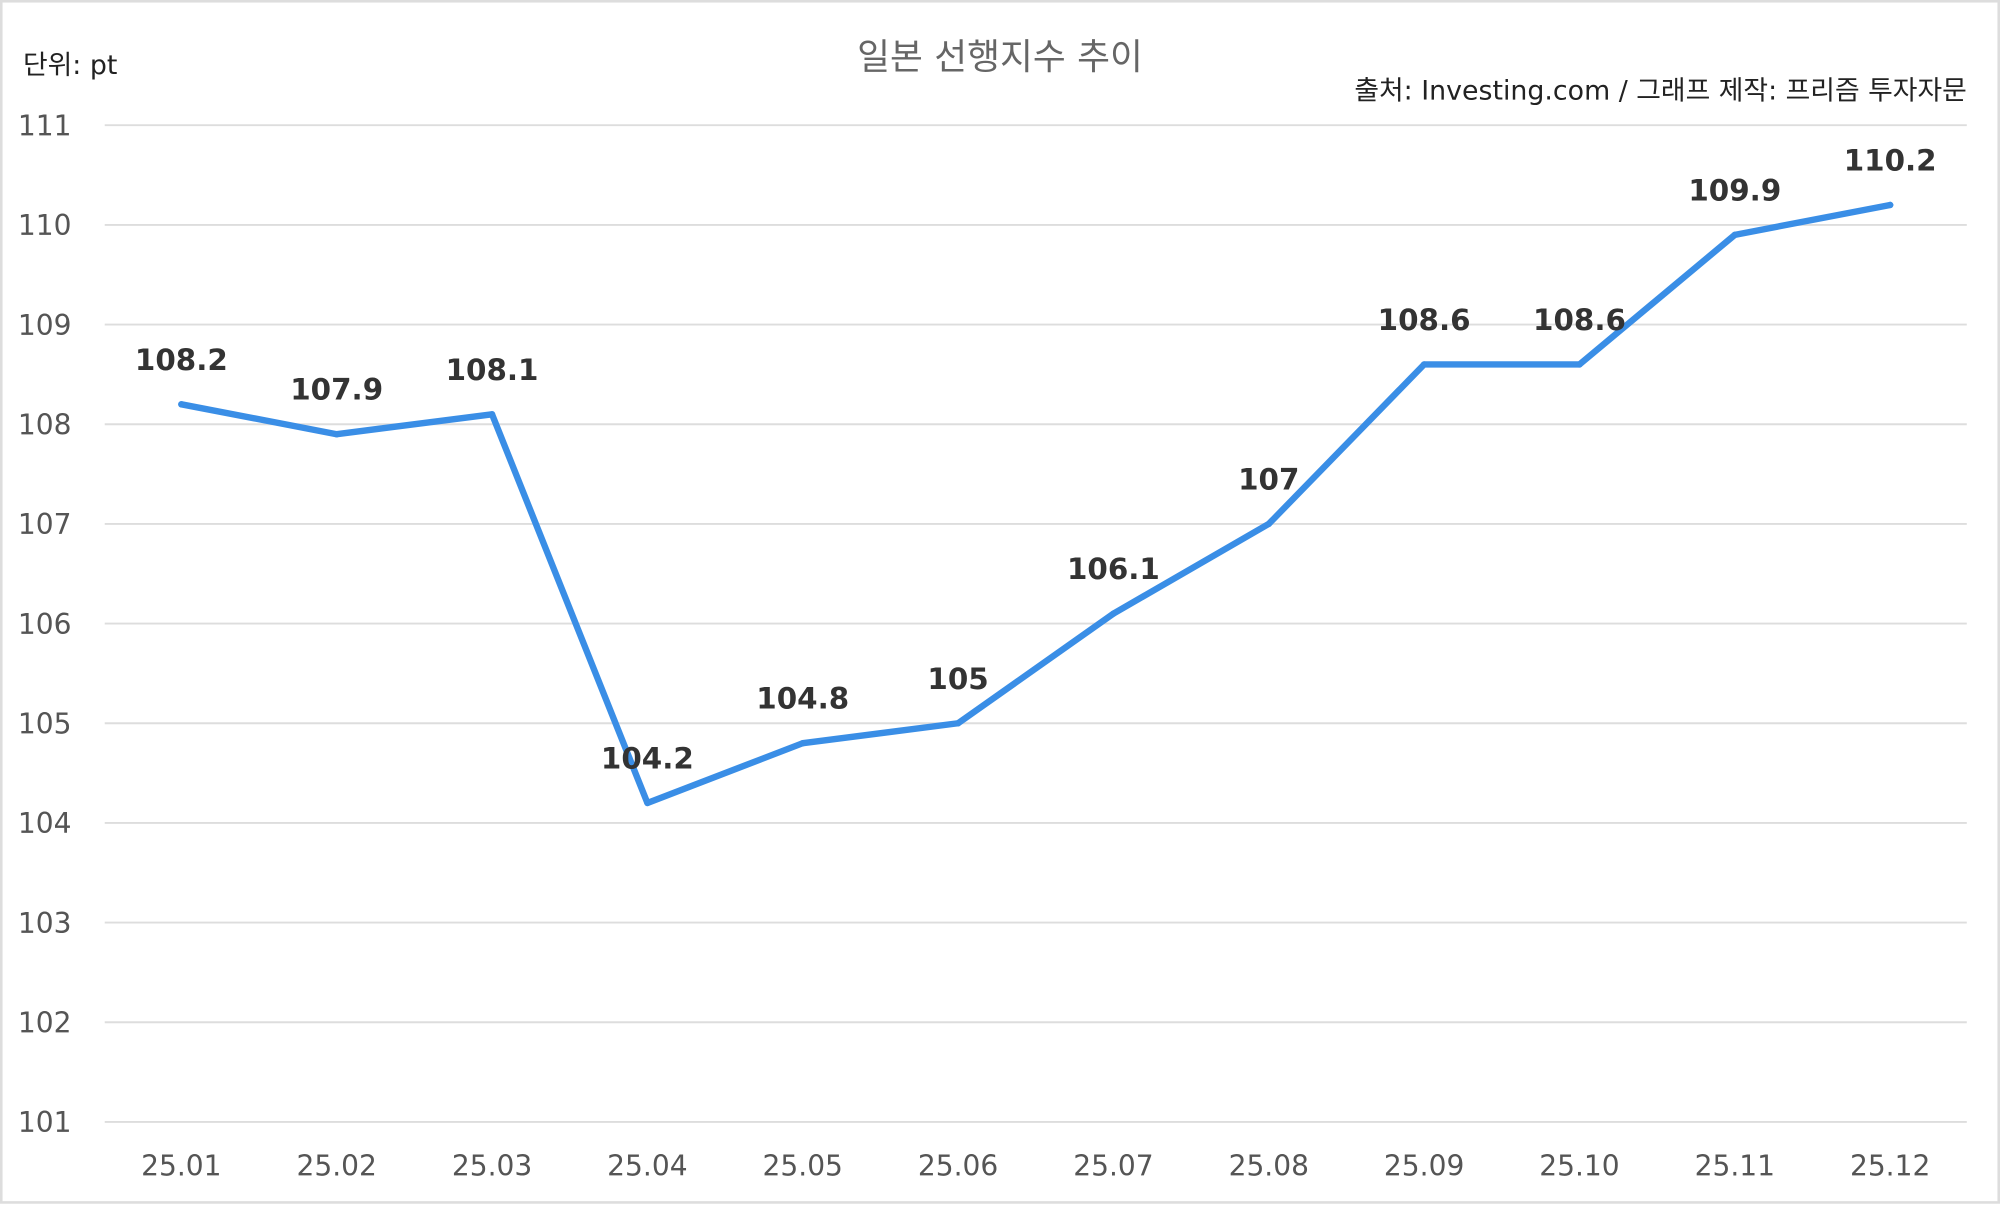 This screenshot has height=1205, width=2000. I want to click on y-tick-label: 101, so click(45, 1122).